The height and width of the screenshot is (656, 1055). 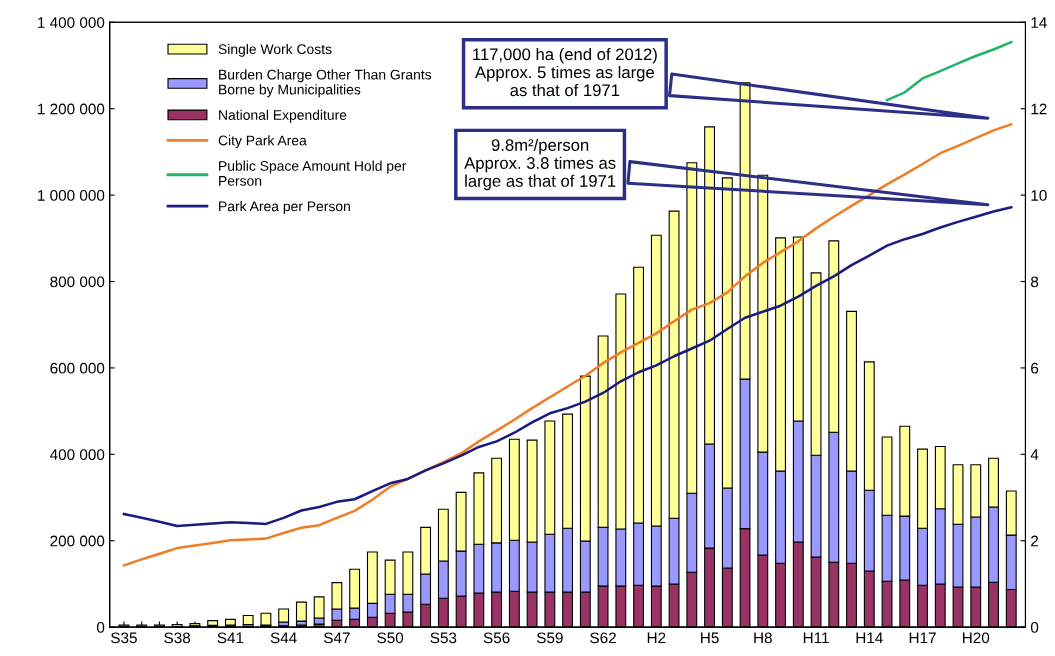 I want to click on x-tick-label: S41, so click(x=230, y=638).